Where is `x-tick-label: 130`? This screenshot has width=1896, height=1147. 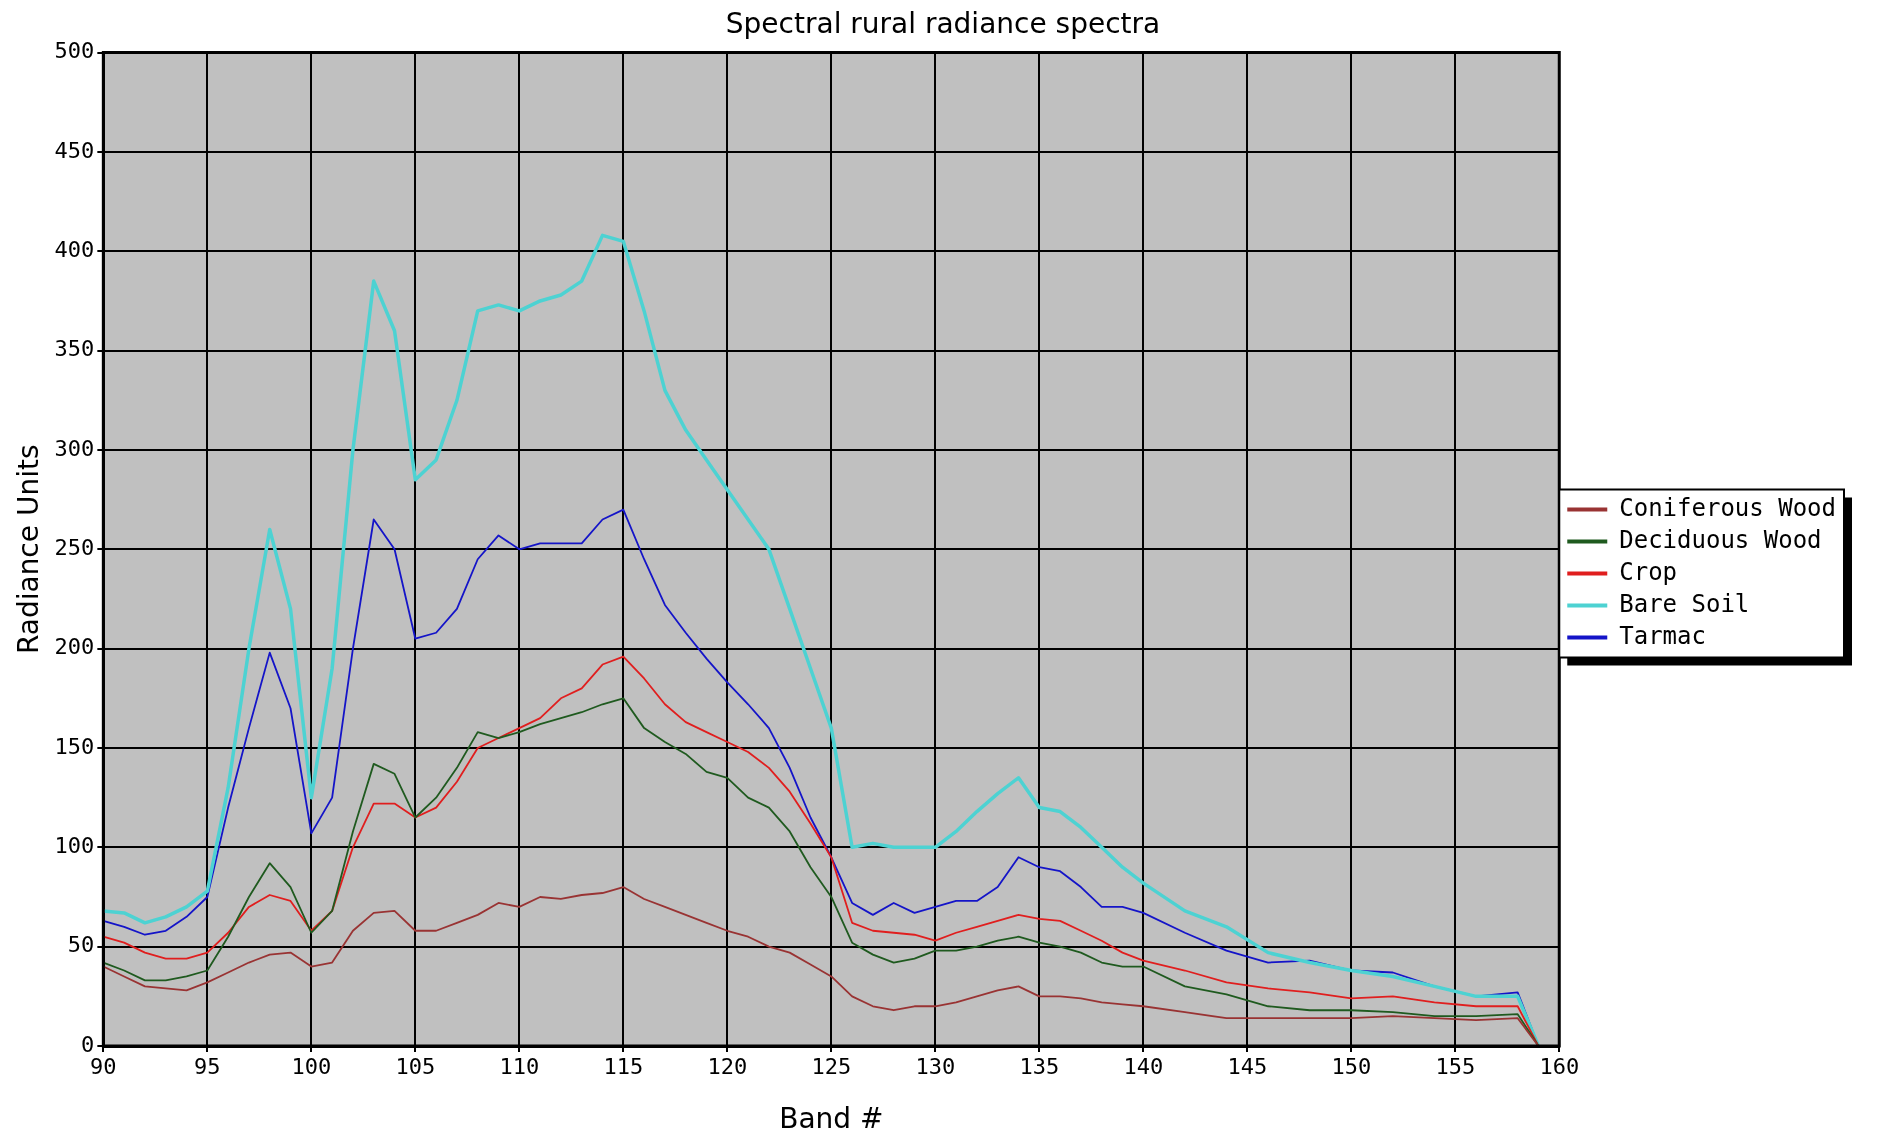 x-tick-label: 130 is located at coordinates (935, 1066).